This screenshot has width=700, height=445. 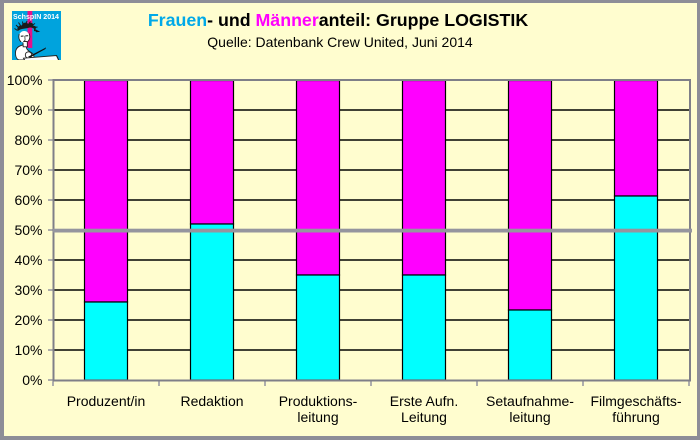 What do you see at coordinates (28, 170) in the screenshot?
I see `svg-text: 70%` at bounding box center [28, 170].